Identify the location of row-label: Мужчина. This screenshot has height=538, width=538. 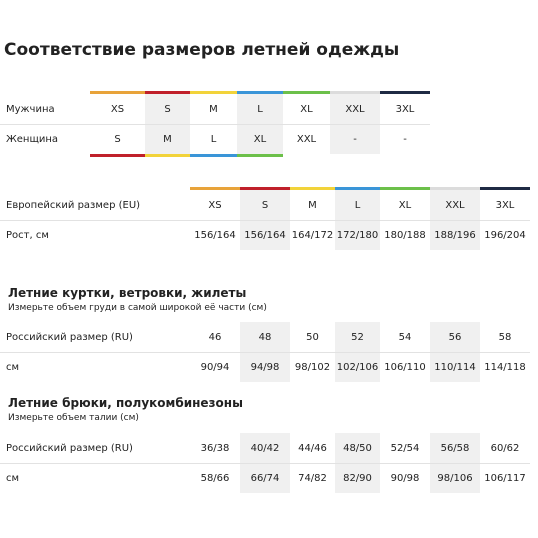
(30, 109).